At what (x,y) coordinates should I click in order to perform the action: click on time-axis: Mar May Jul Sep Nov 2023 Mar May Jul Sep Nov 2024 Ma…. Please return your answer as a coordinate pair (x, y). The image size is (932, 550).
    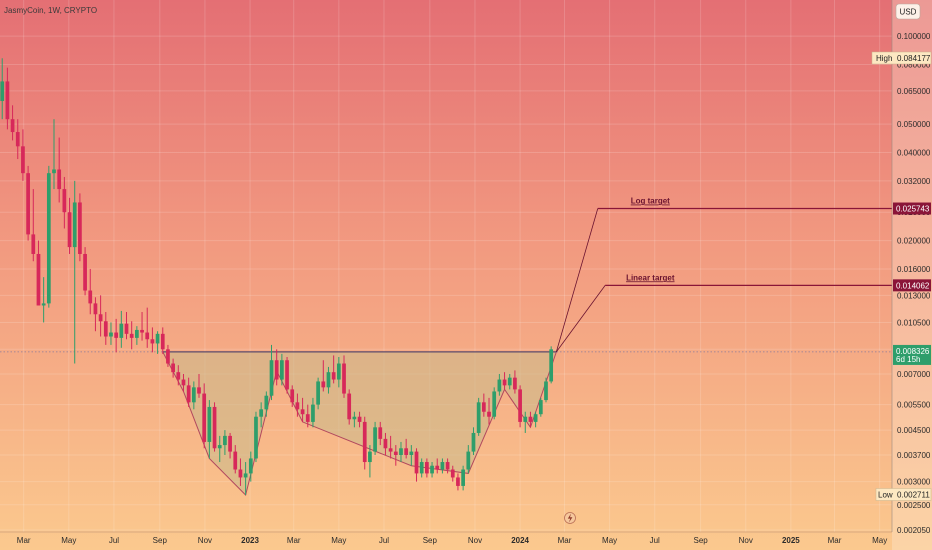
    Looking at the image, I should click on (452, 540).